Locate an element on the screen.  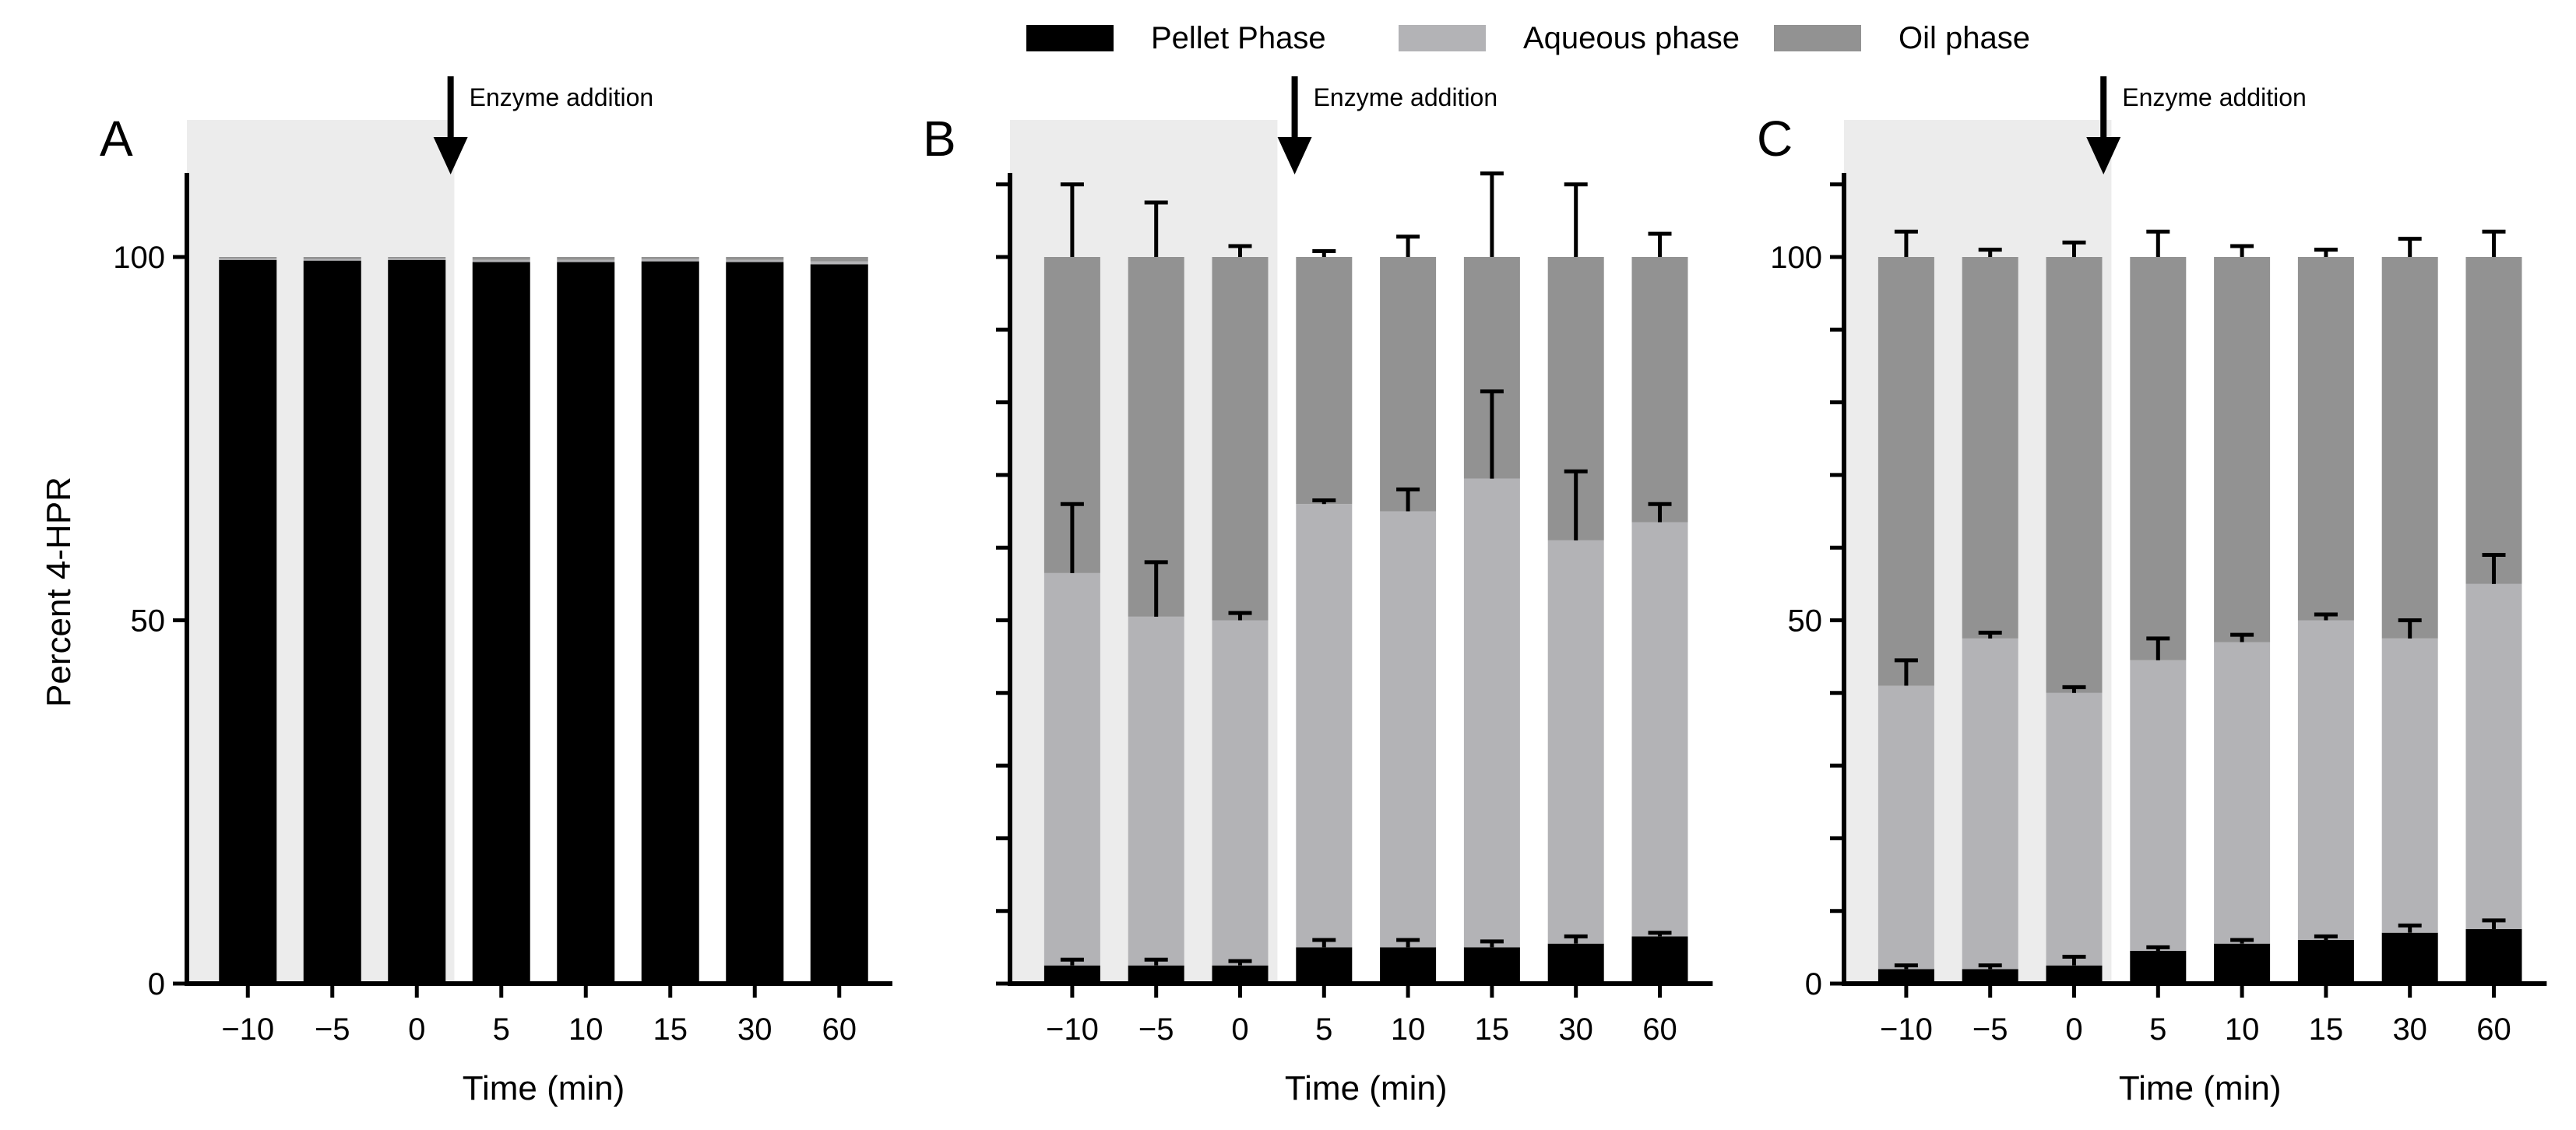
legend-label: Oil phase is located at coordinates (1964, 38).